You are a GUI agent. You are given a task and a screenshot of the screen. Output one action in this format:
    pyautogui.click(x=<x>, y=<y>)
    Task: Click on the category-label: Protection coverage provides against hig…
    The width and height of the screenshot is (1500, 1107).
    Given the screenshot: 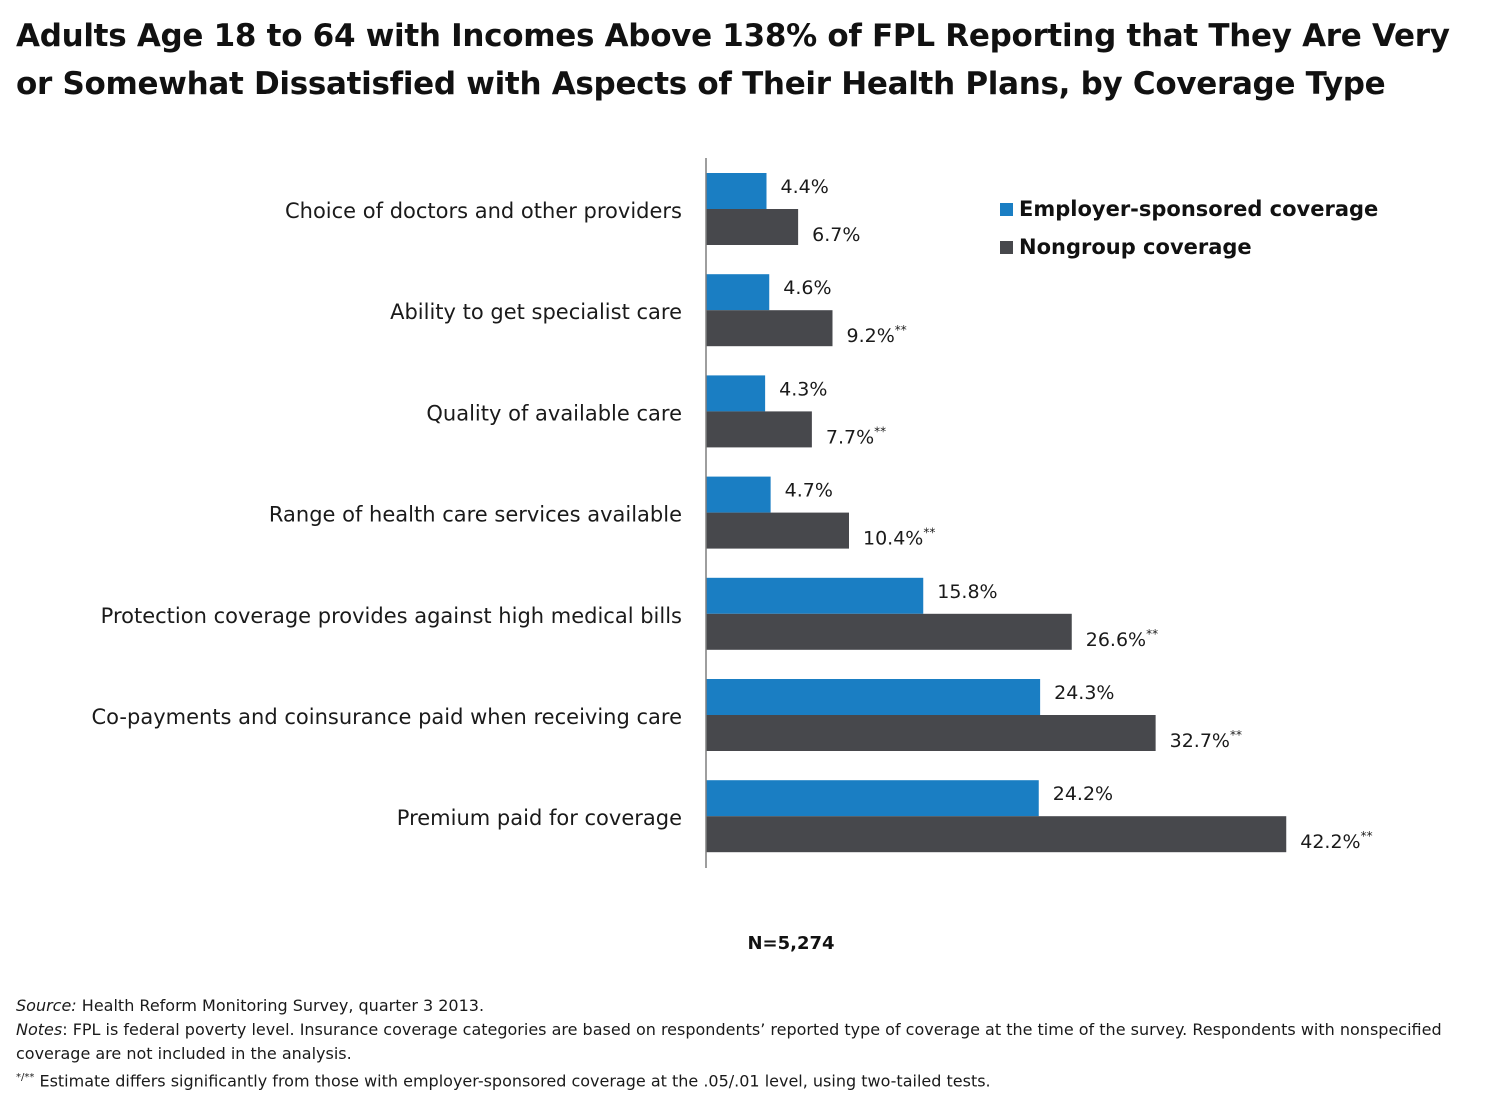 What is the action you would take?
    pyautogui.click(x=391, y=616)
    